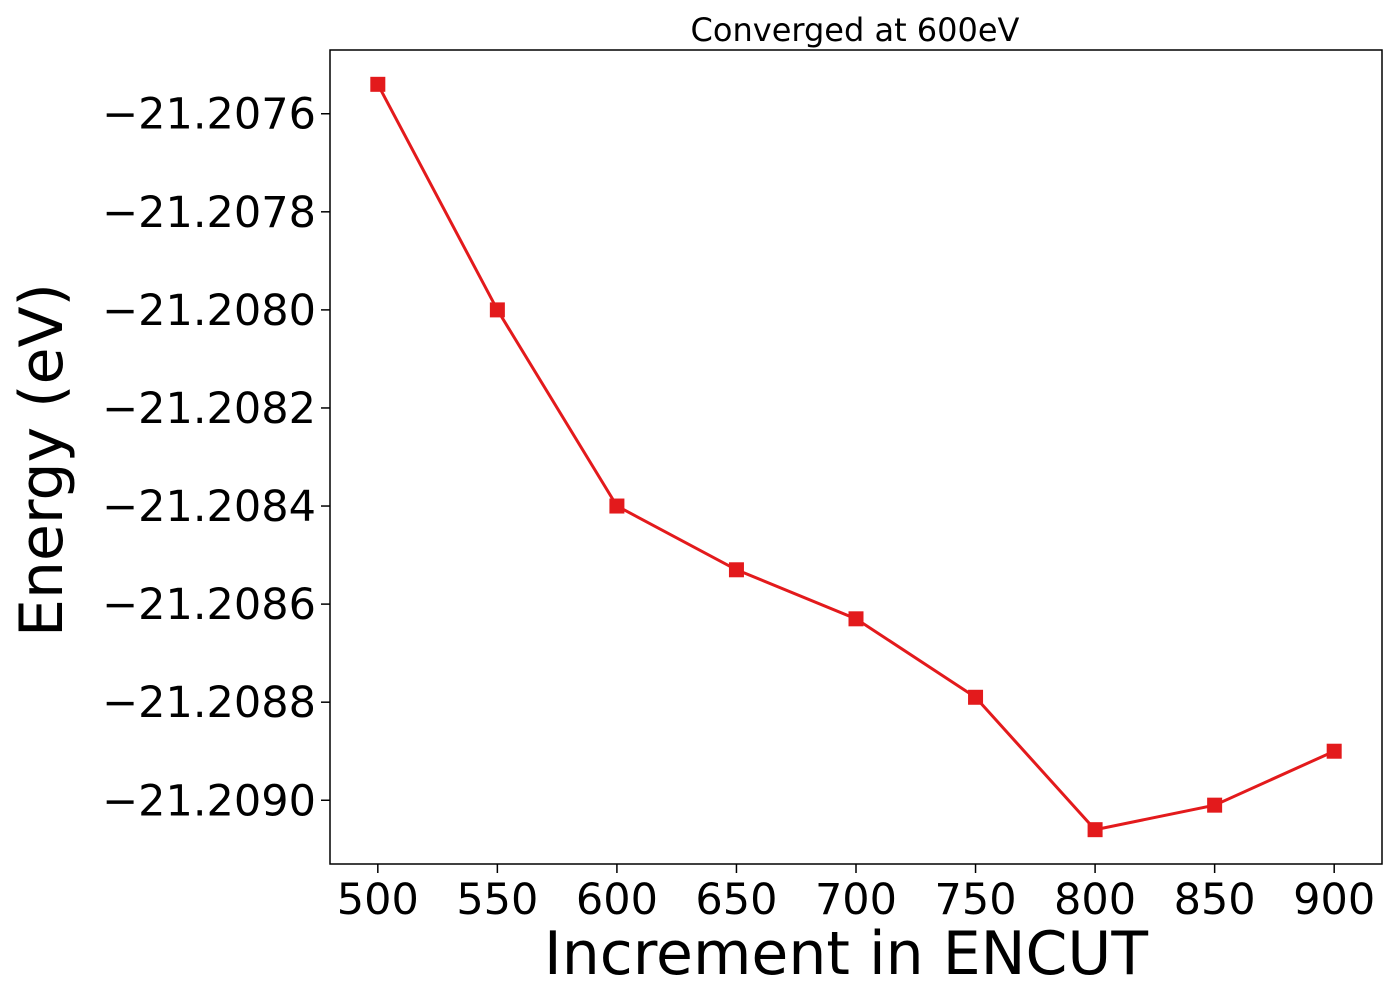 This screenshot has height=1000, width=1400. What do you see at coordinates (1215, 900) in the screenshot?
I see `x-tick-label: 850` at bounding box center [1215, 900].